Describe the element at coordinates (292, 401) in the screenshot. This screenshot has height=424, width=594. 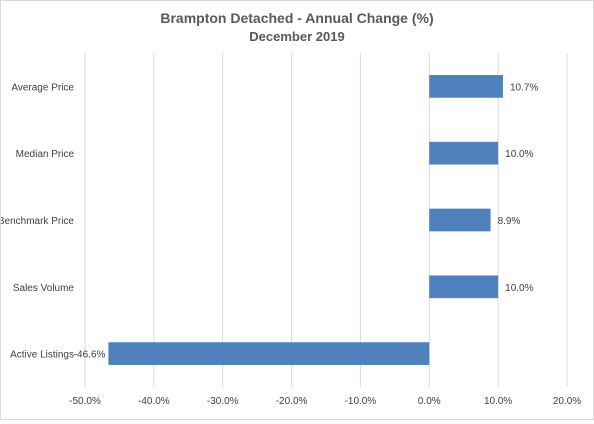
I see `x-tick-label: -20.0%` at that location.